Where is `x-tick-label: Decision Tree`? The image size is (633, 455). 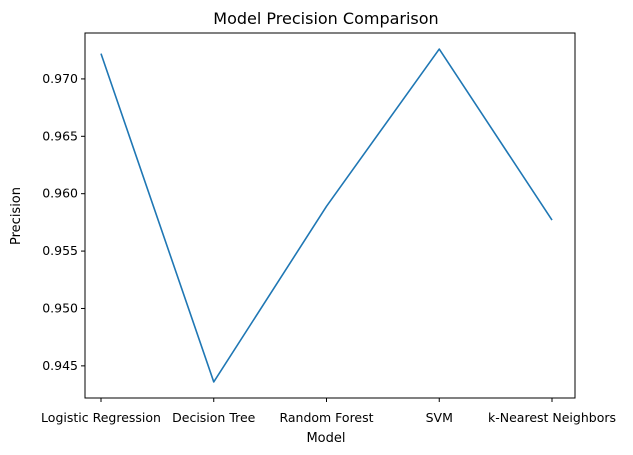 x-tick-label: Decision Tree is located at coordinates (214, 417).